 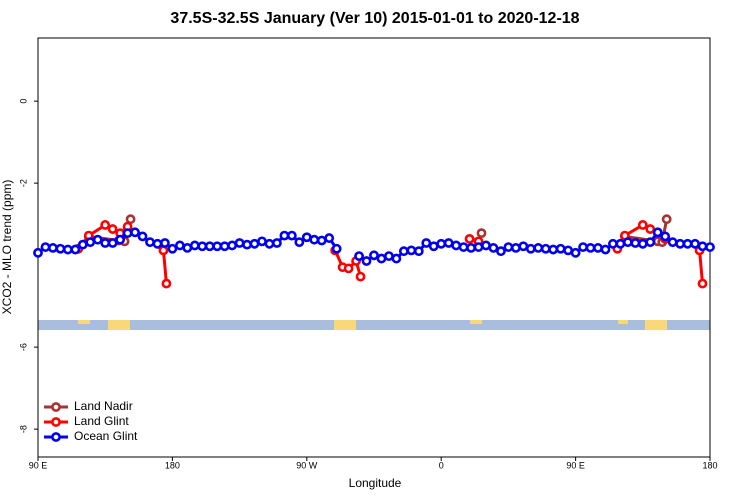 I want to click on legend-label: Ocean Glint, so click(x=106, y=436).